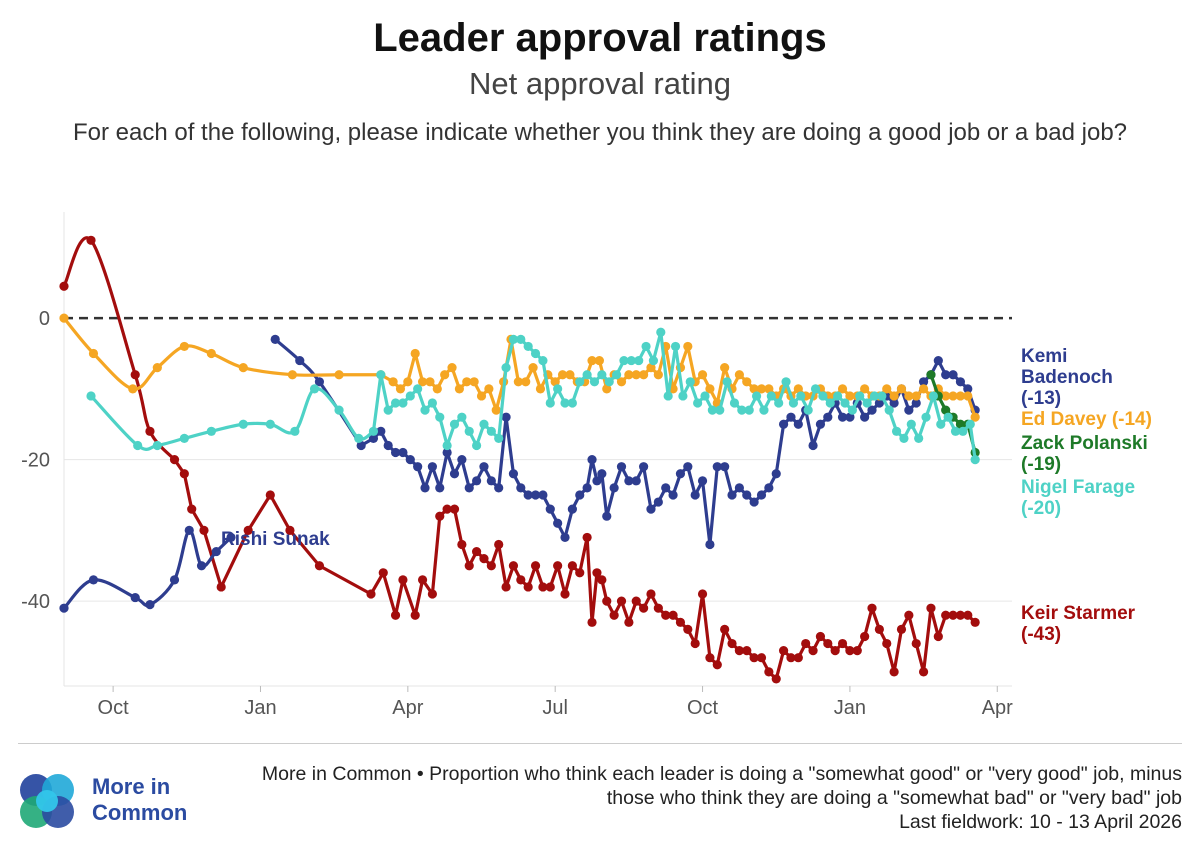 This screenshot has height=859, width=1200. Describe the element at coordinates (1041, 464) in the screenshot. I see `series-label-zack-polanski: (-19)` at that location.